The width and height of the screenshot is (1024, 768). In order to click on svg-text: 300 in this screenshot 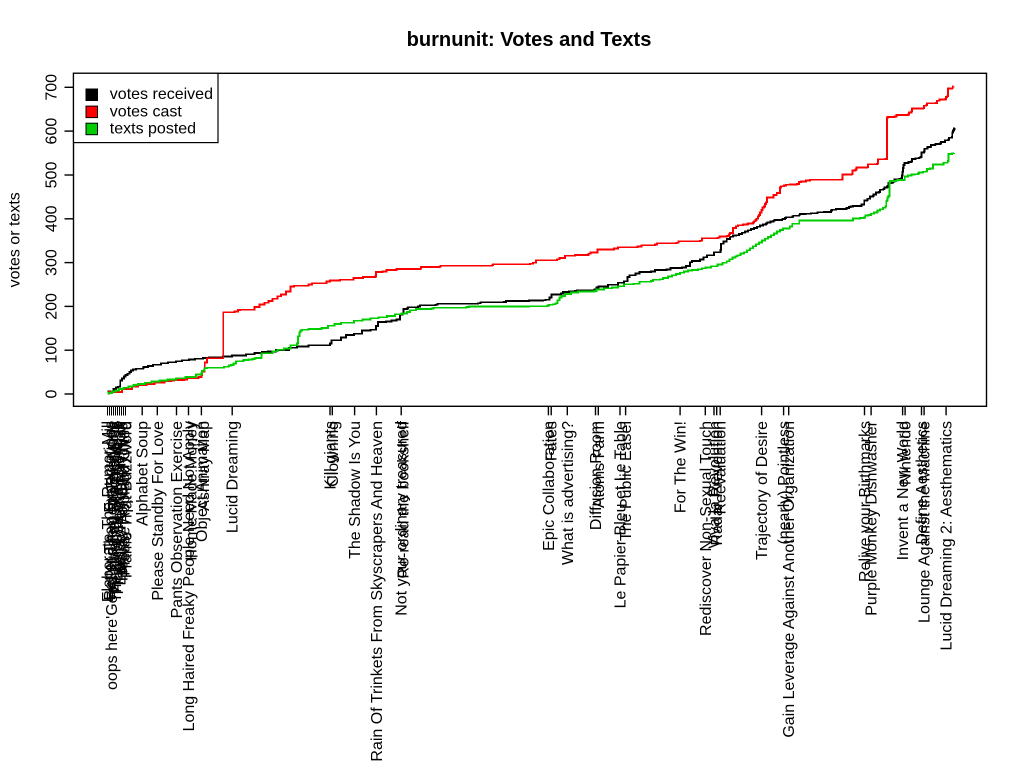, I will do `click(52, 262)`.